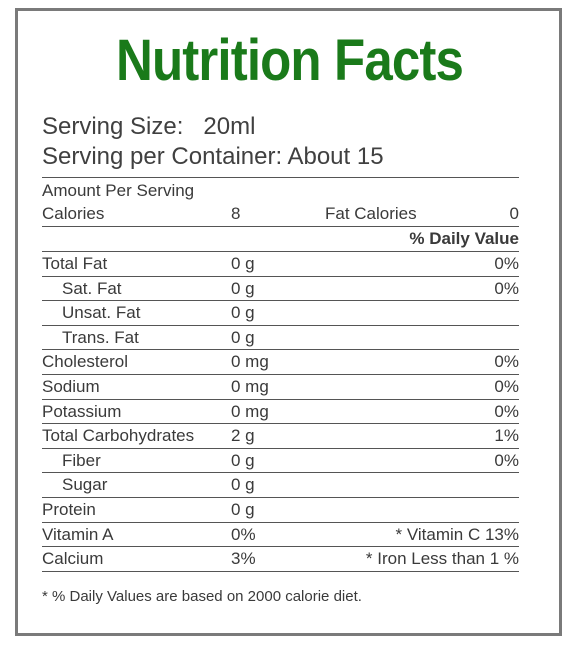  I want to click on nutrient-name: Total Carbohydrates, so click(118, 435).